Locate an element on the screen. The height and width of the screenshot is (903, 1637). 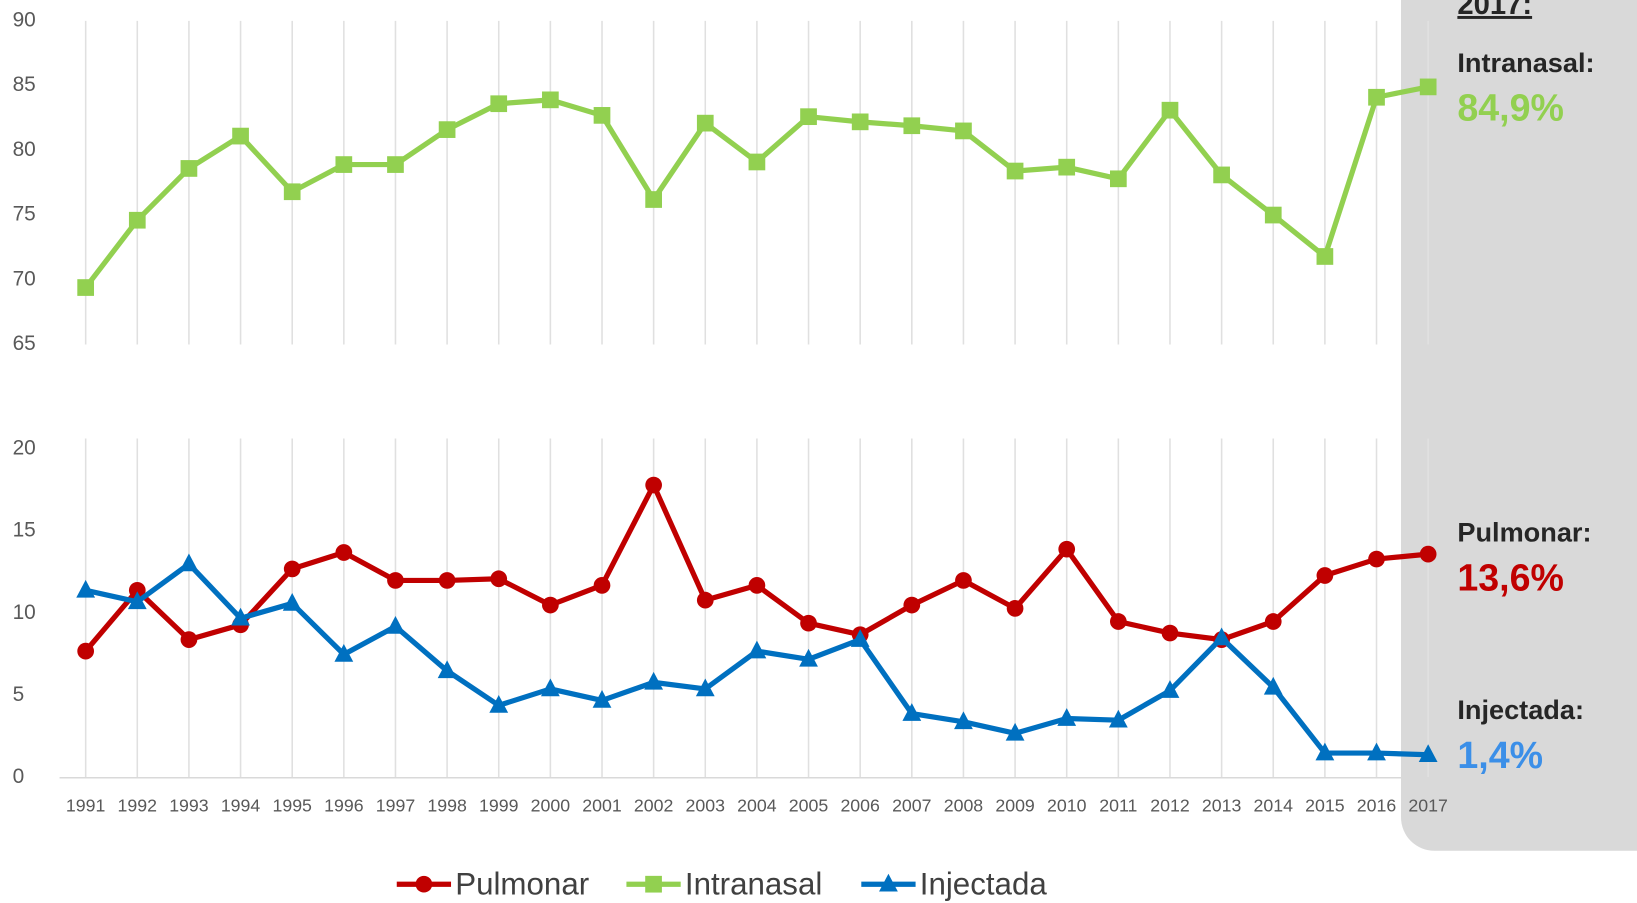
x-tick-label: 2002 is located at coordinates (653, 806).